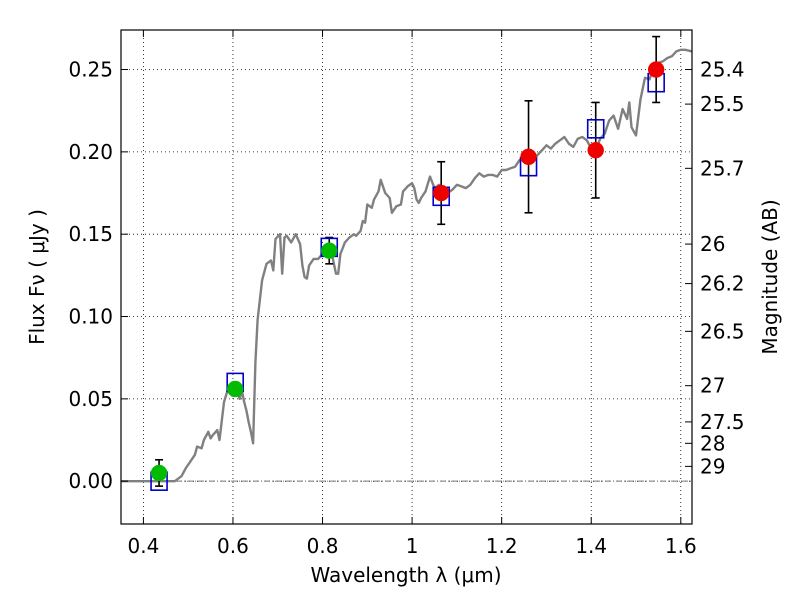  What do you see at coordinates (90, 70) in the screenshot?
I see `y-tick-label: 0.25` at bounding box center [90, 70].